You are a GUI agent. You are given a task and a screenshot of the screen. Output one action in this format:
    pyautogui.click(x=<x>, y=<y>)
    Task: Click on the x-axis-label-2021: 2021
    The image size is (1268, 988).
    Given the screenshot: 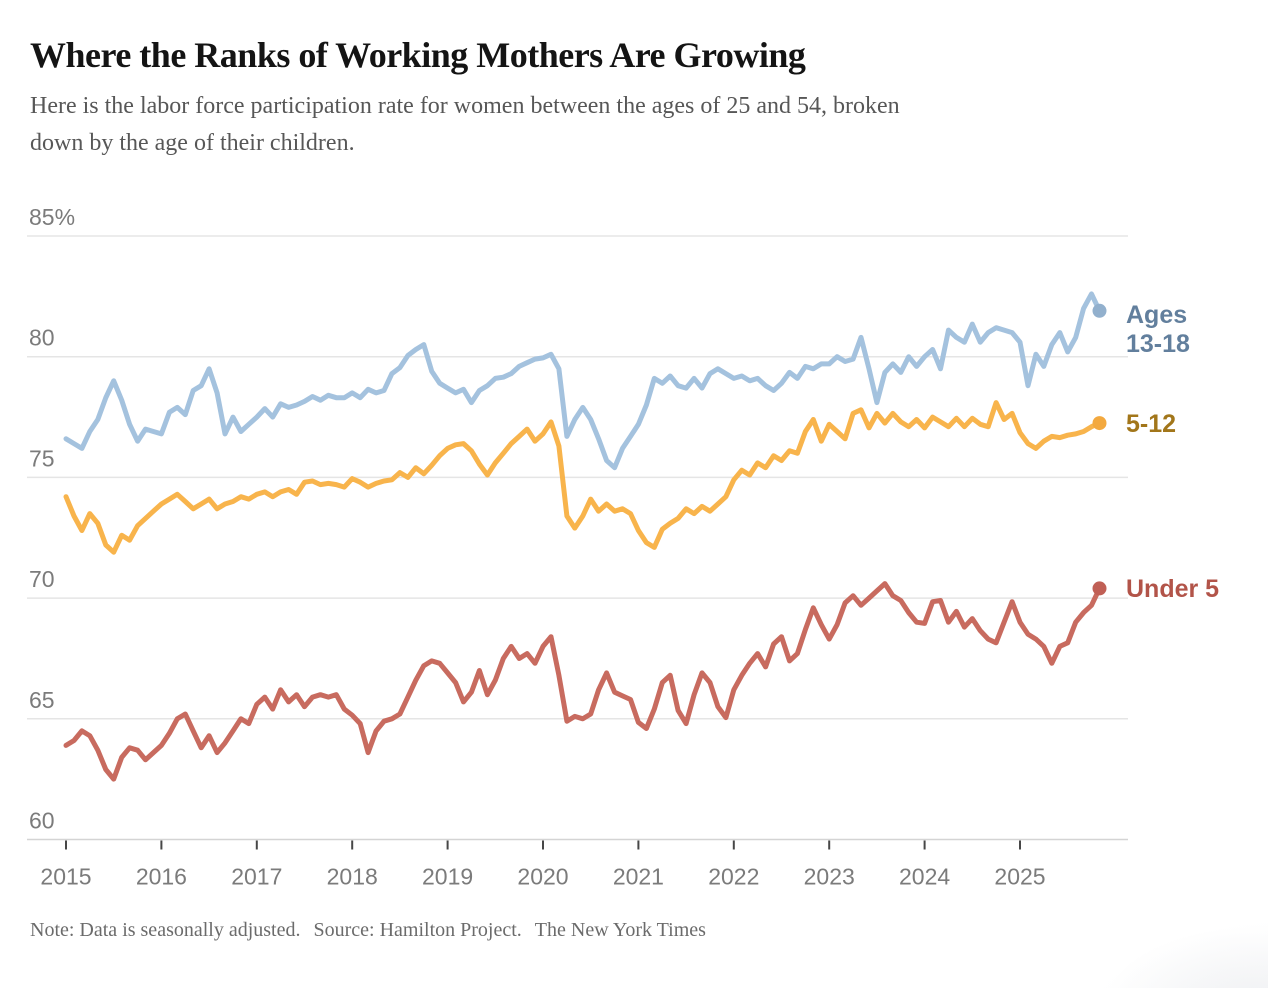 What is the action you would take?
    pyautogui.click(x=638, y=877)
    